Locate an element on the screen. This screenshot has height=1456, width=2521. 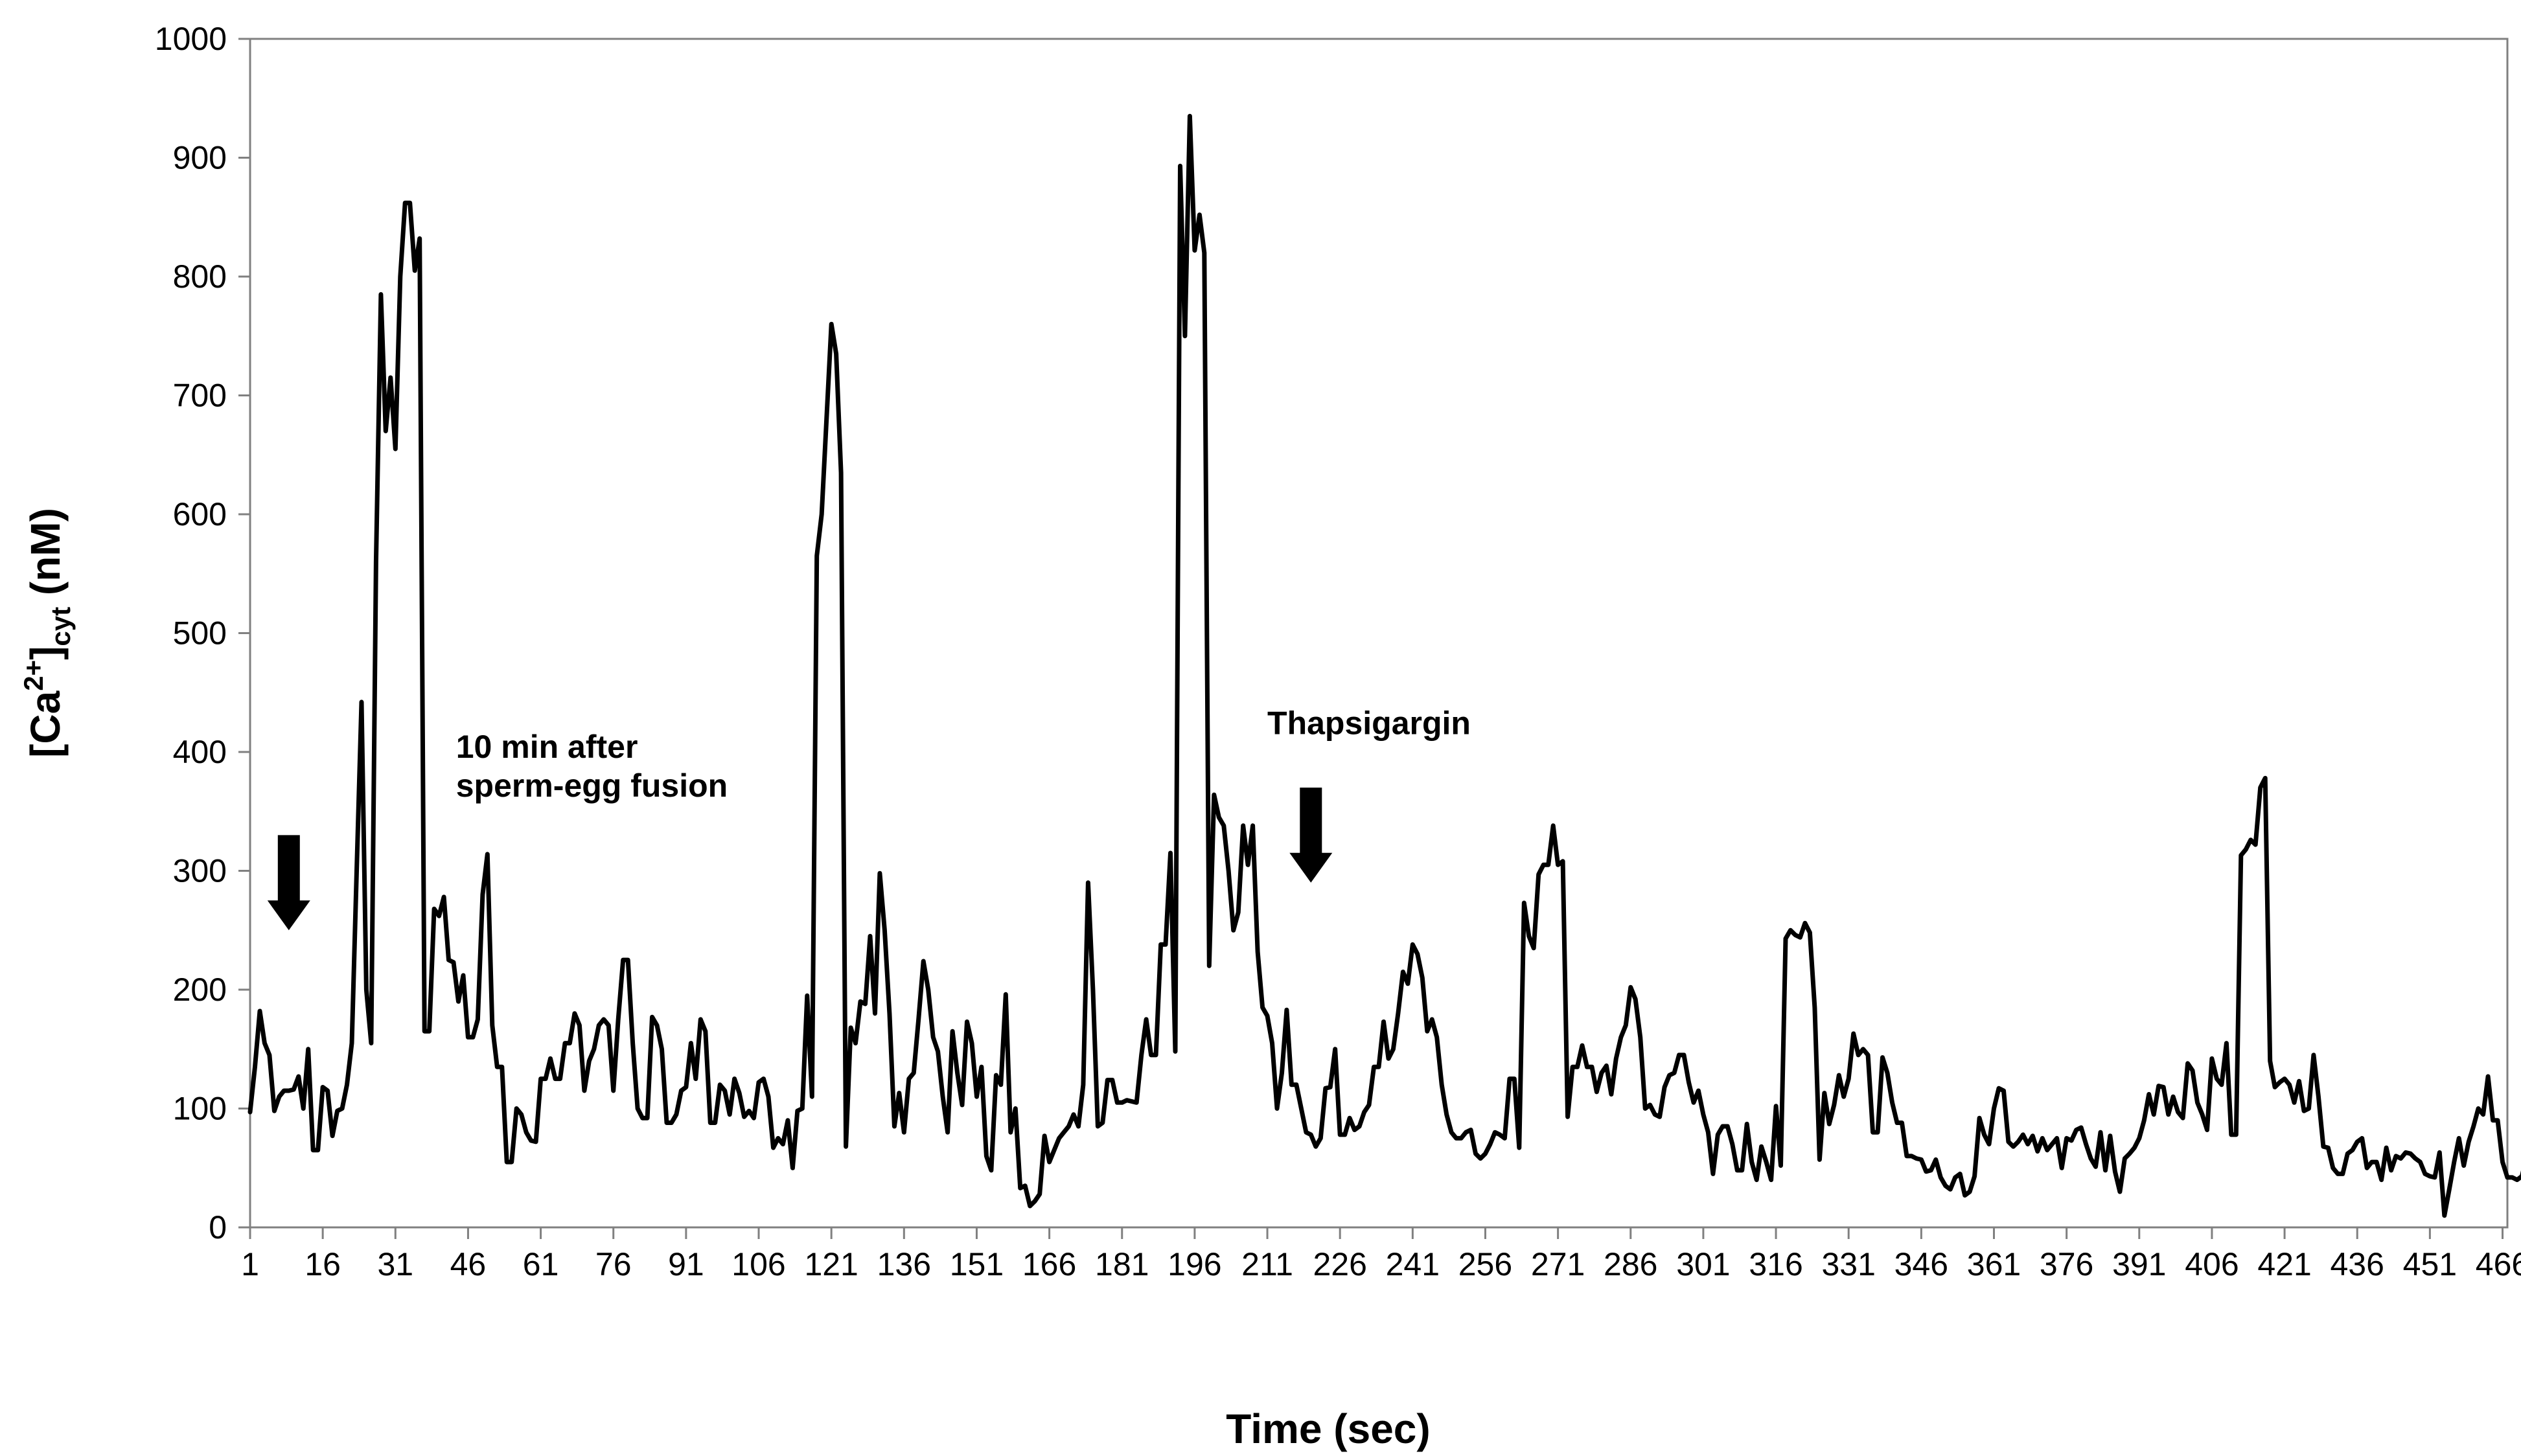
x-tick-label: 271 is located at coordinates (1558, 1264).